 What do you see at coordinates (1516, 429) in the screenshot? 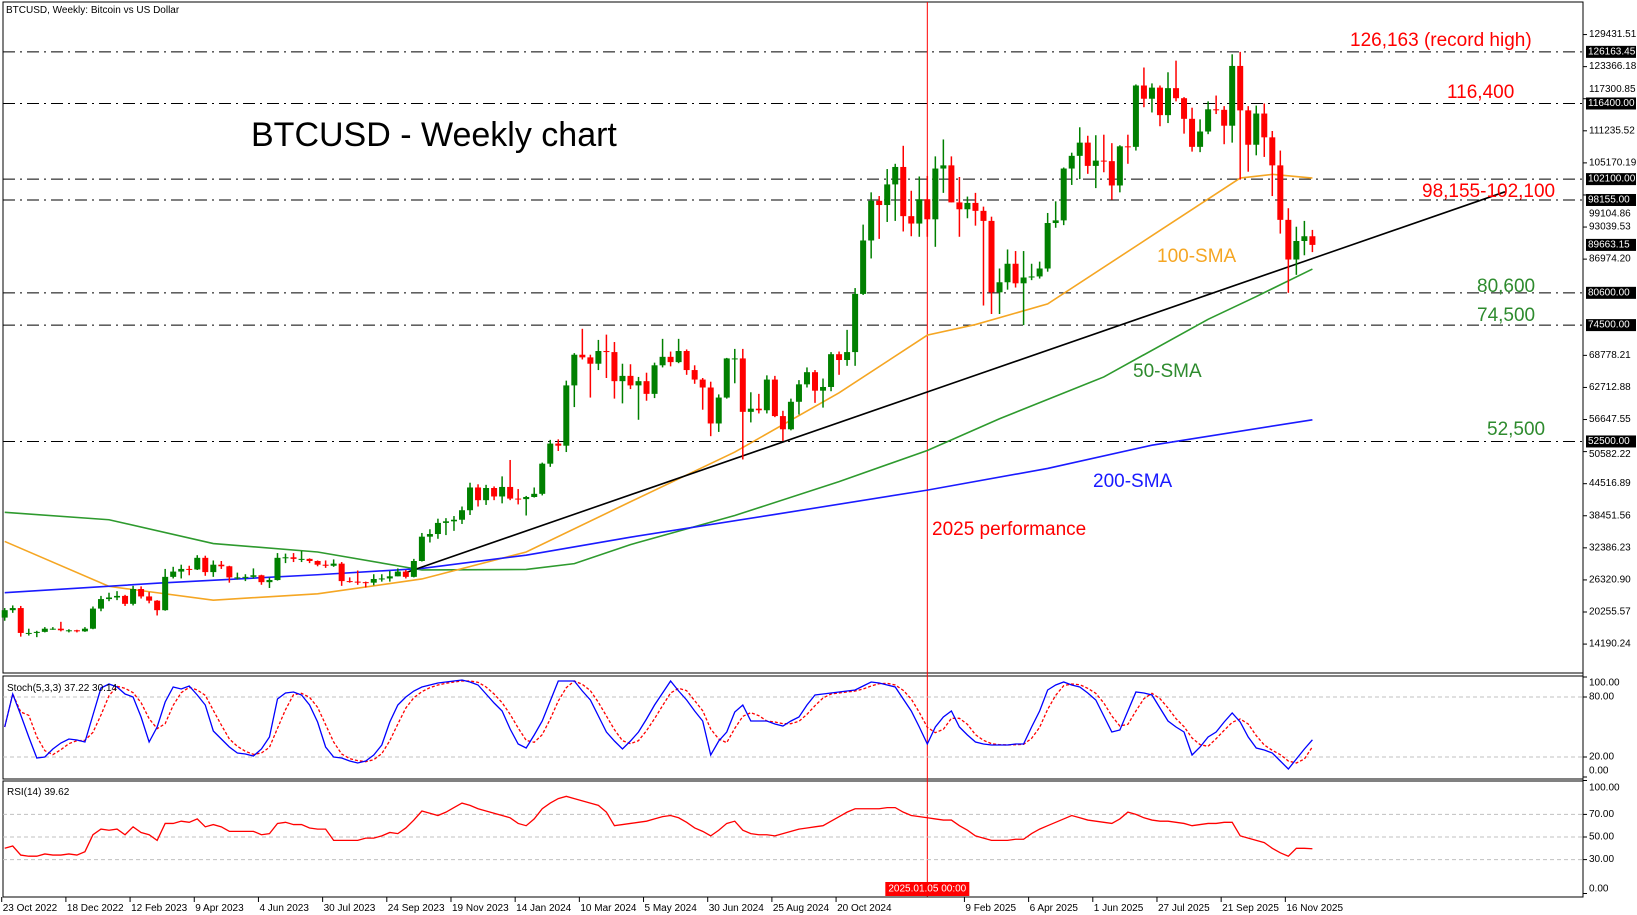
I see `annotation-52500: 52,500` at bounding box center [1516, 429].